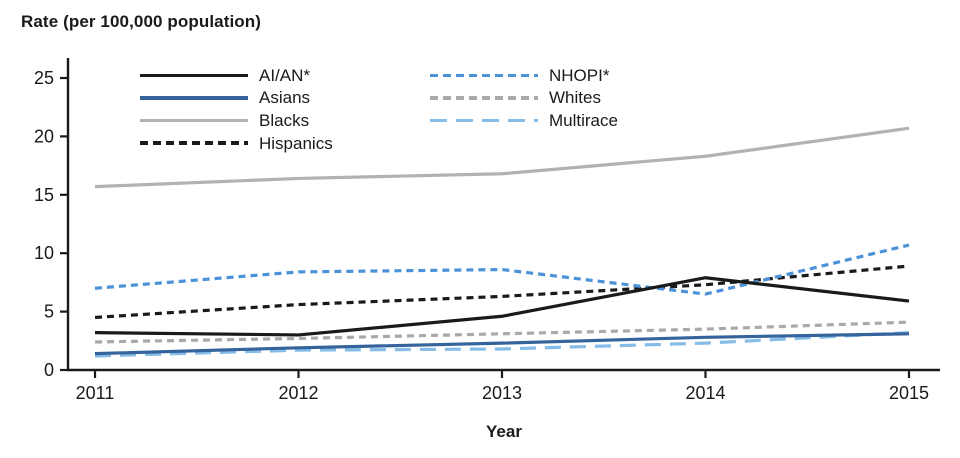  I want to click on legend-item-asians: Asians, so click(236, 98).